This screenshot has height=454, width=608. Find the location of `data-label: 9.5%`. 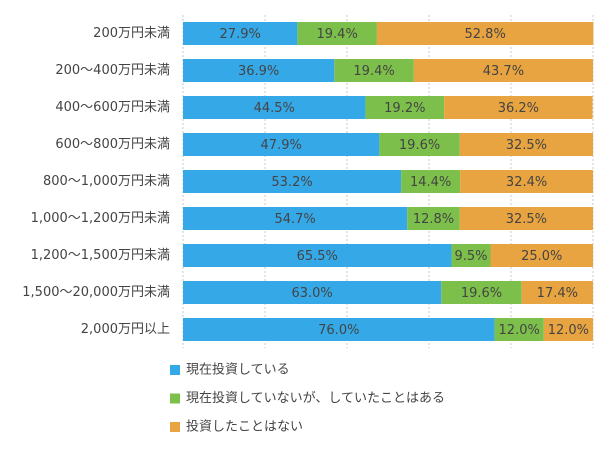

data-label: 9.5% is located at coordinates (471, 256).